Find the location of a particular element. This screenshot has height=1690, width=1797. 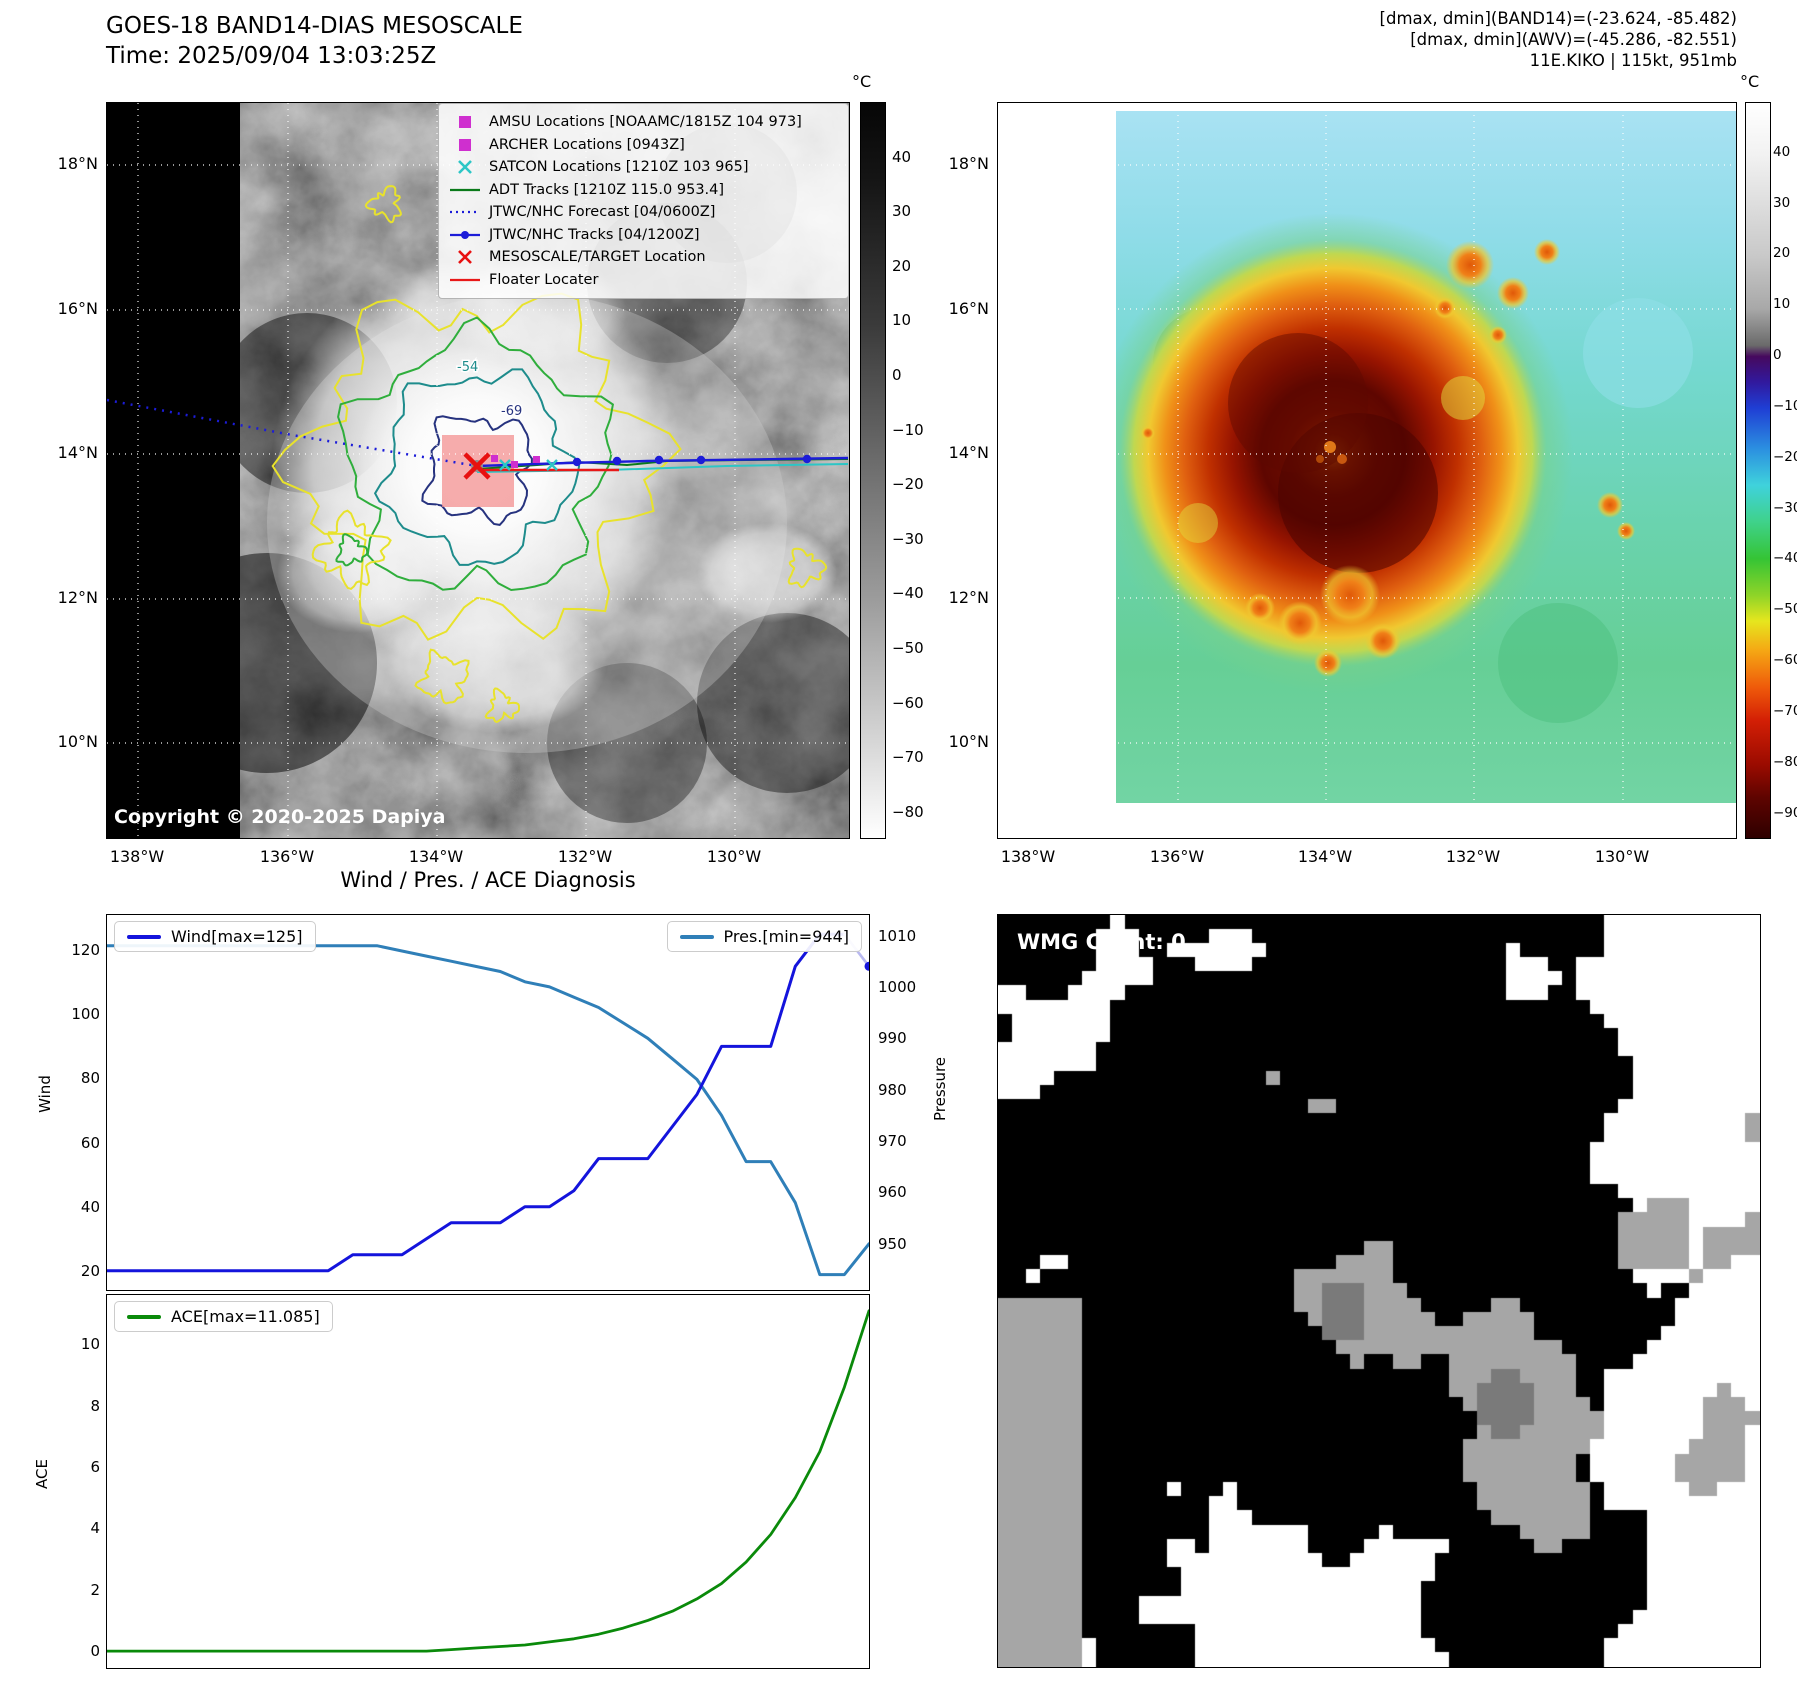

band14-colorbar-tick: 20 is located at coordinates (902, 265).